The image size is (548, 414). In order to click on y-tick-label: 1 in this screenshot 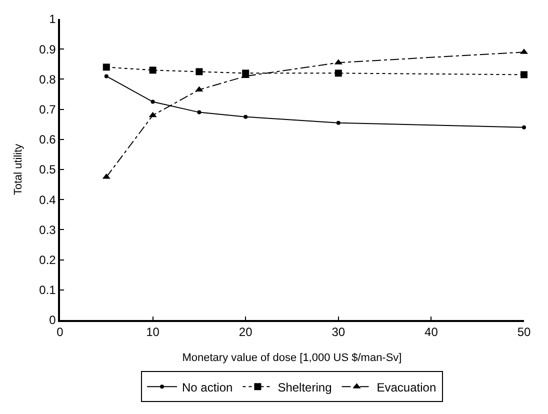, I will do `click(52, 19)`.